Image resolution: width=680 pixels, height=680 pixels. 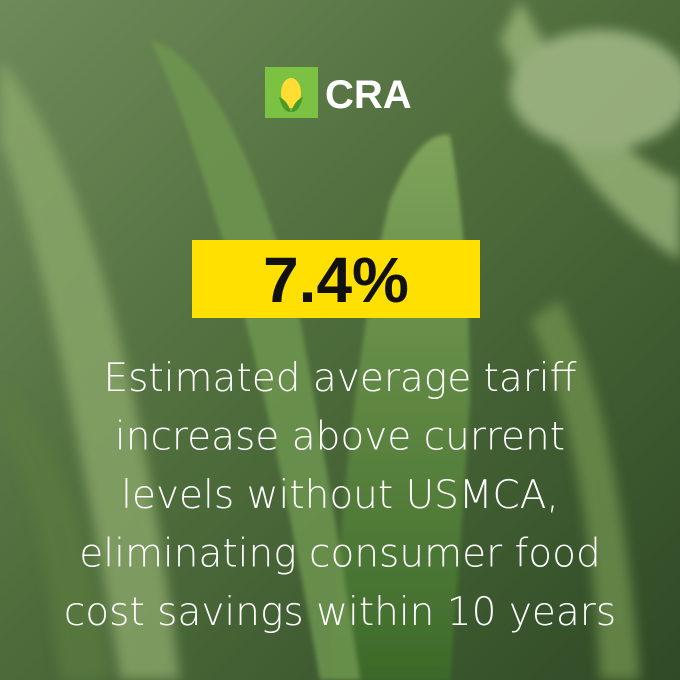 What do you see at coordinates (291, 105) in the screenshot?
I see `logo-husk` at bounding box center [291, 105].